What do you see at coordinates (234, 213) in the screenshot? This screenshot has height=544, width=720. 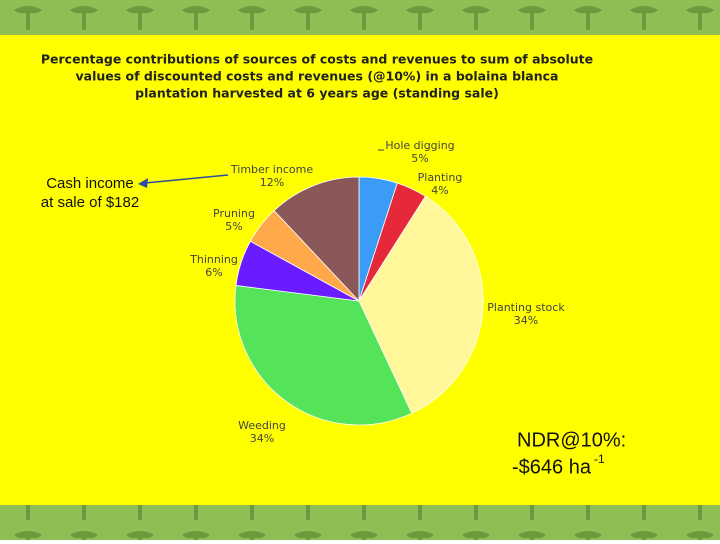 I see `slice-label: Pruning` at bounding box center [234, 213].